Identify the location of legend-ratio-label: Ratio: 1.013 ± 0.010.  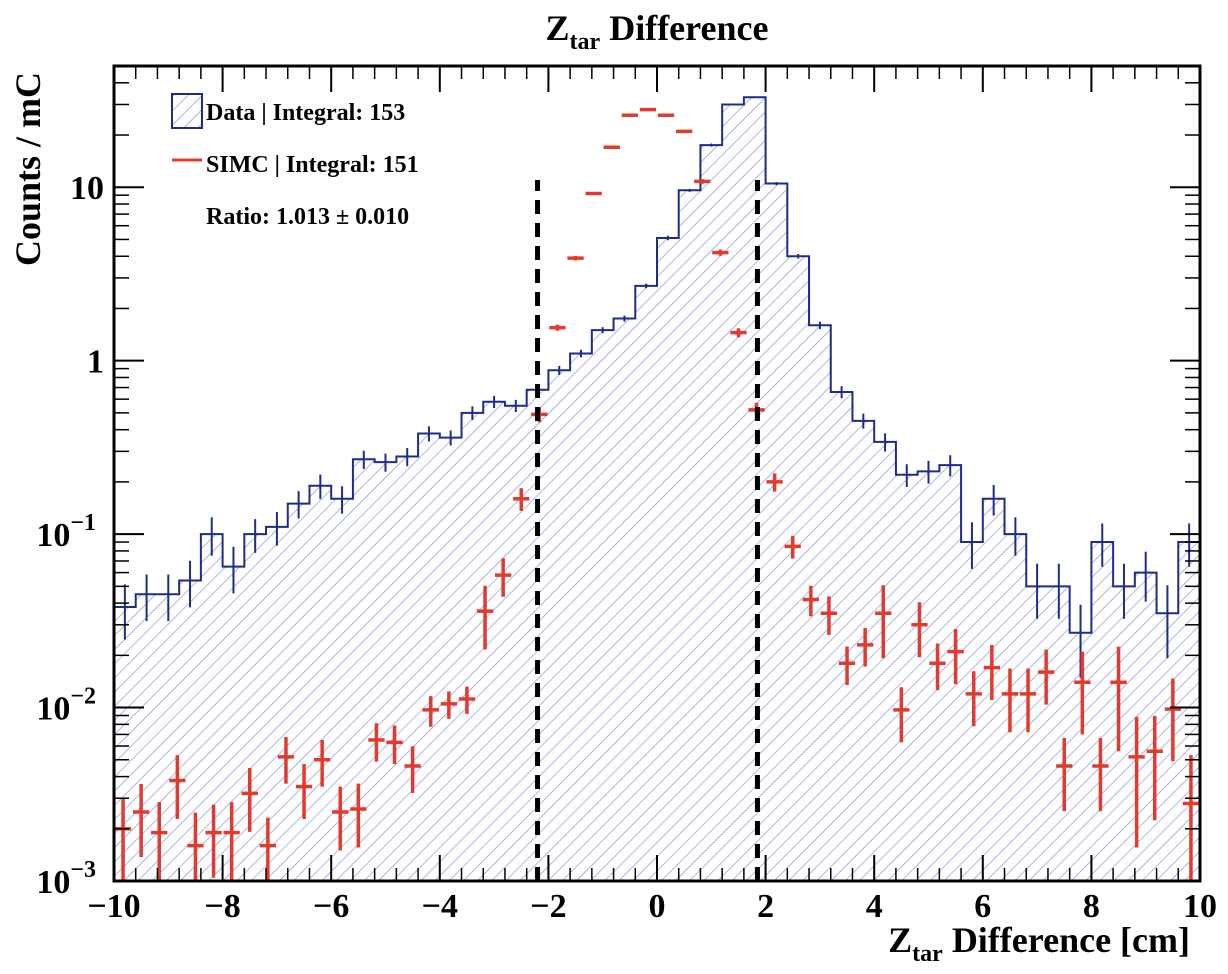
(307, 217).